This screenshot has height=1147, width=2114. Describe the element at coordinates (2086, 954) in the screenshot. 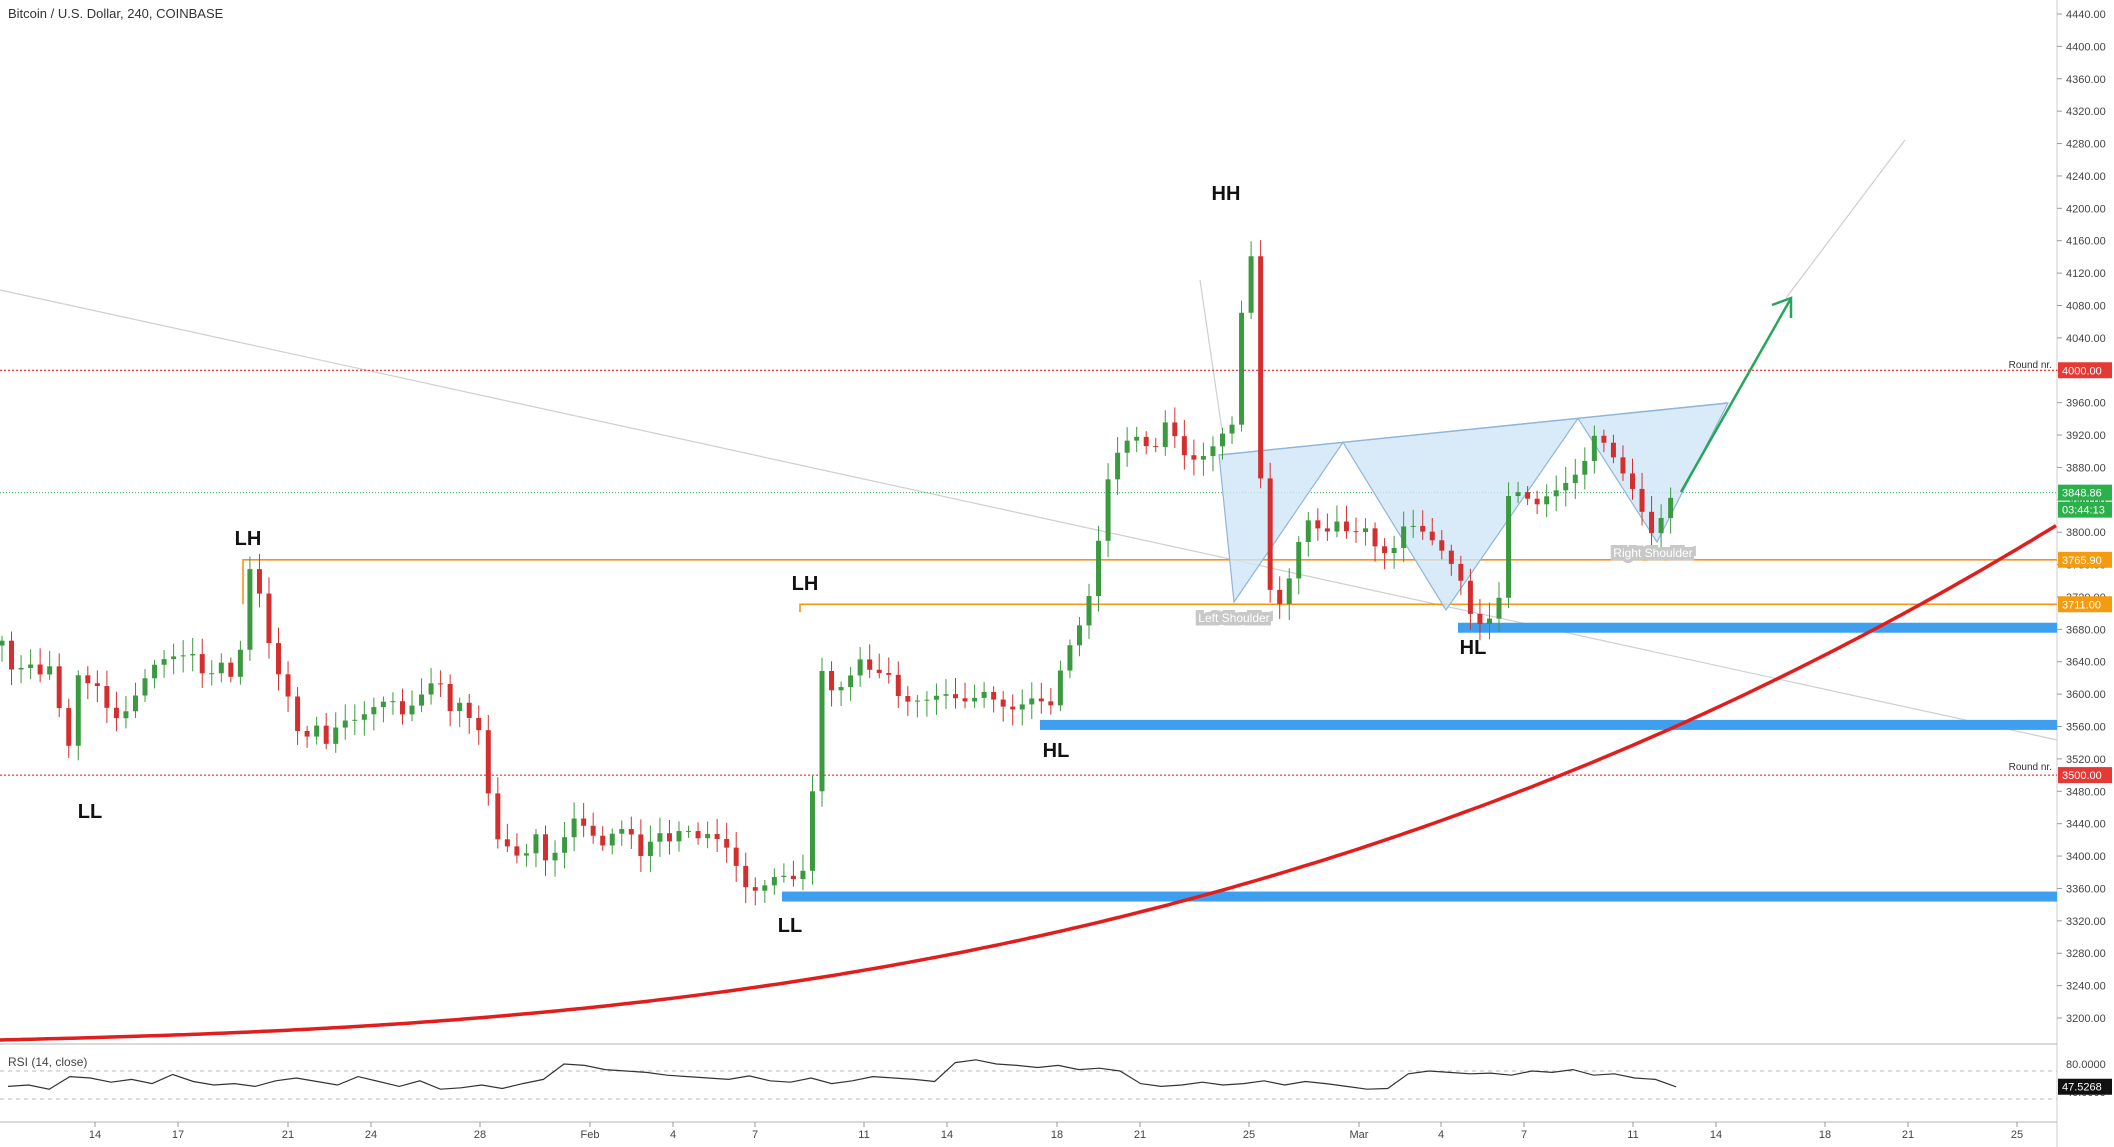

I see `y-tick-label: 3280.00` at that location.